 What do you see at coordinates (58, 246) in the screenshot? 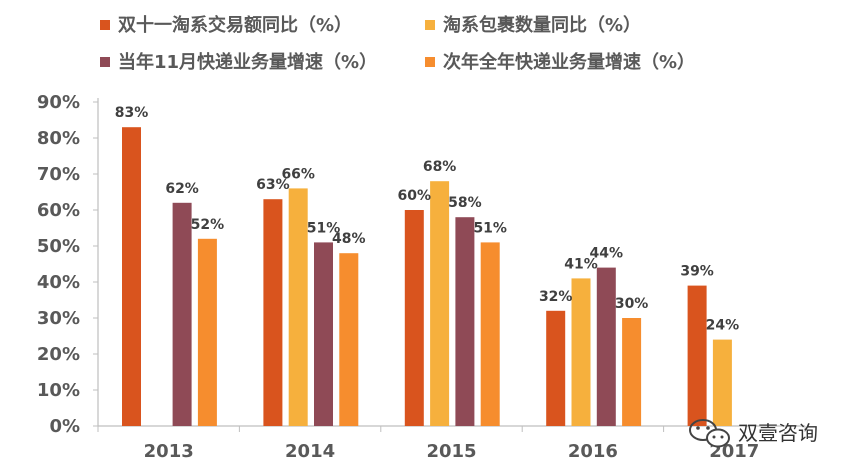
I see `y-tick-label: 50%` at bounding box center [58, 246].